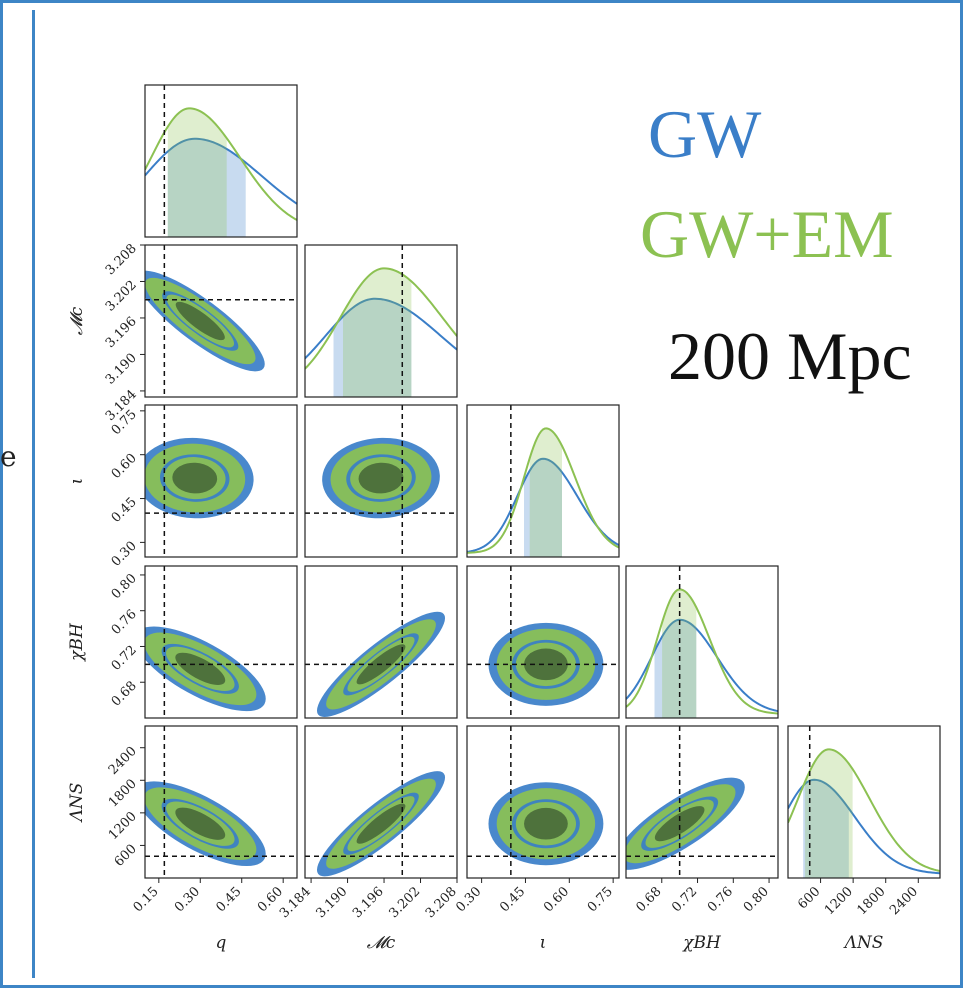 The height and width of the screenshot is (988, 963). I want to click on y-tick-label: 1200, so click(123, 826).